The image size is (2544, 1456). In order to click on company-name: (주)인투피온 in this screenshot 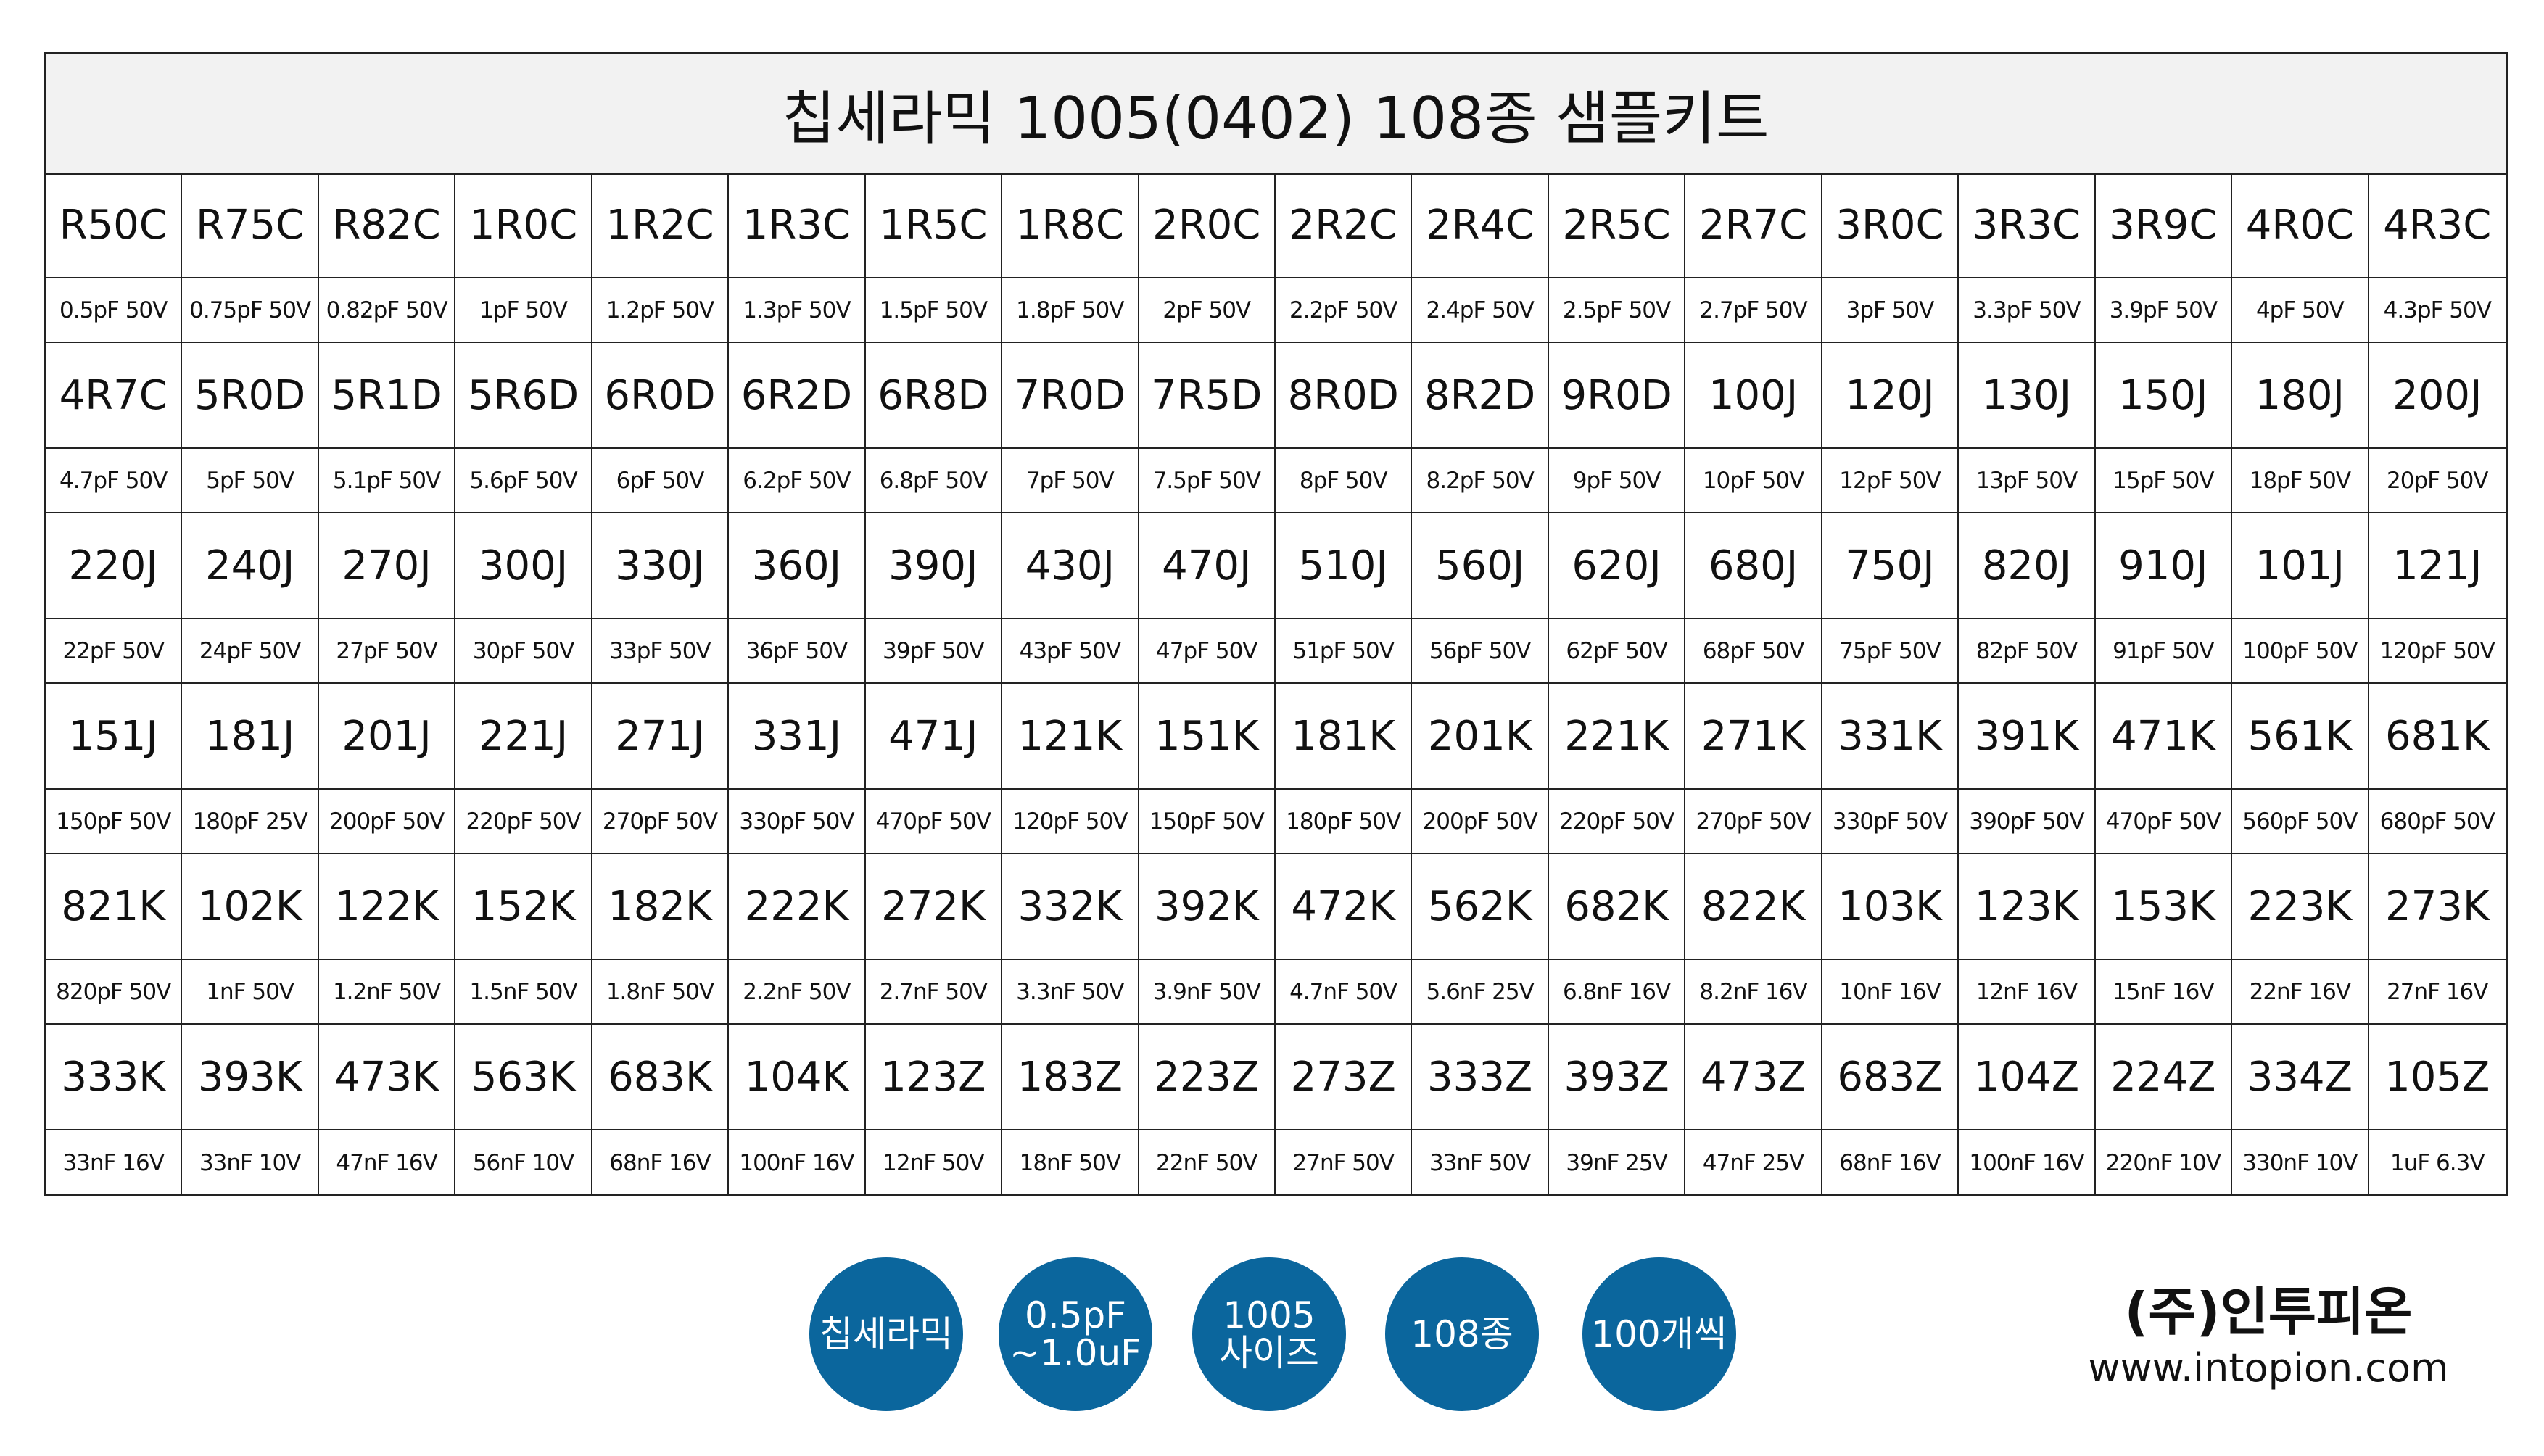, I will do `click(2269, 1311)`.